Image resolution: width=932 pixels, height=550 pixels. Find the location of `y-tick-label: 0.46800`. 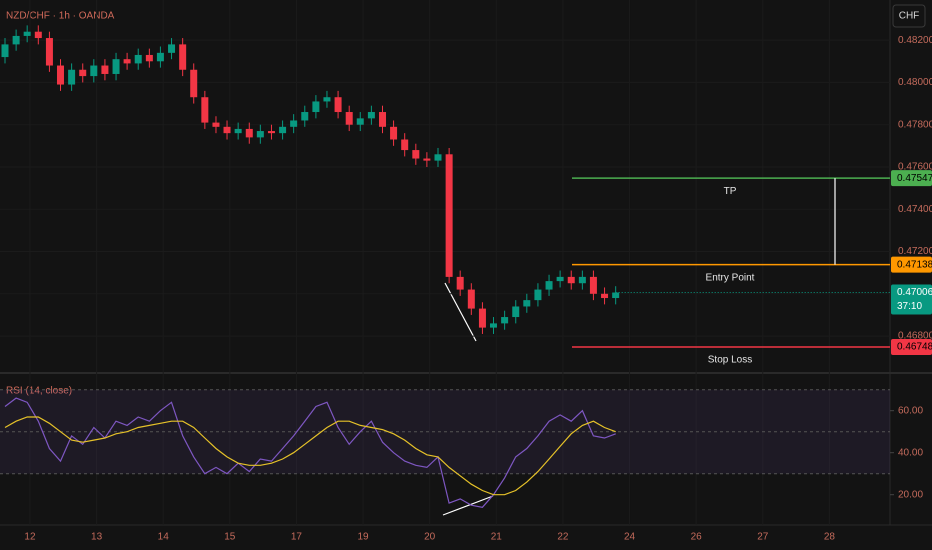

y-tick-label: 0.46800 is located at coordinates (915, 336).